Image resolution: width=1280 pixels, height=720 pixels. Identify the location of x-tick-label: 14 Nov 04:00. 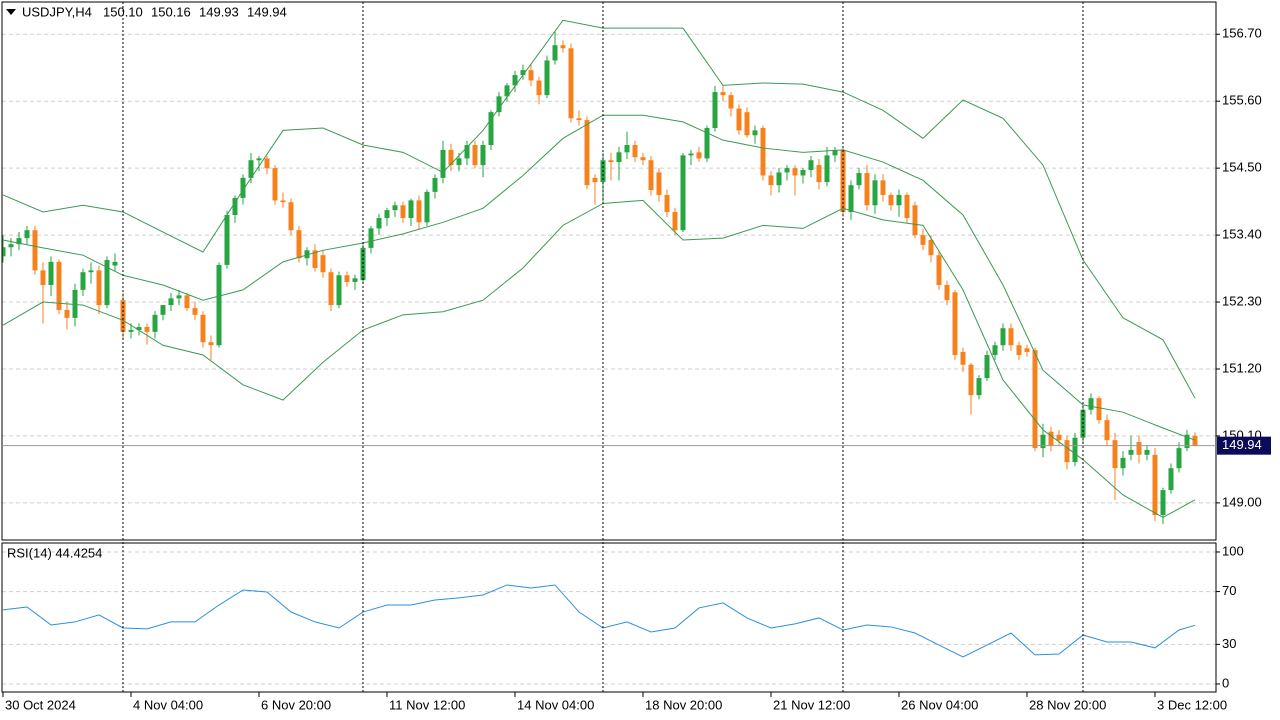
(555, 704).